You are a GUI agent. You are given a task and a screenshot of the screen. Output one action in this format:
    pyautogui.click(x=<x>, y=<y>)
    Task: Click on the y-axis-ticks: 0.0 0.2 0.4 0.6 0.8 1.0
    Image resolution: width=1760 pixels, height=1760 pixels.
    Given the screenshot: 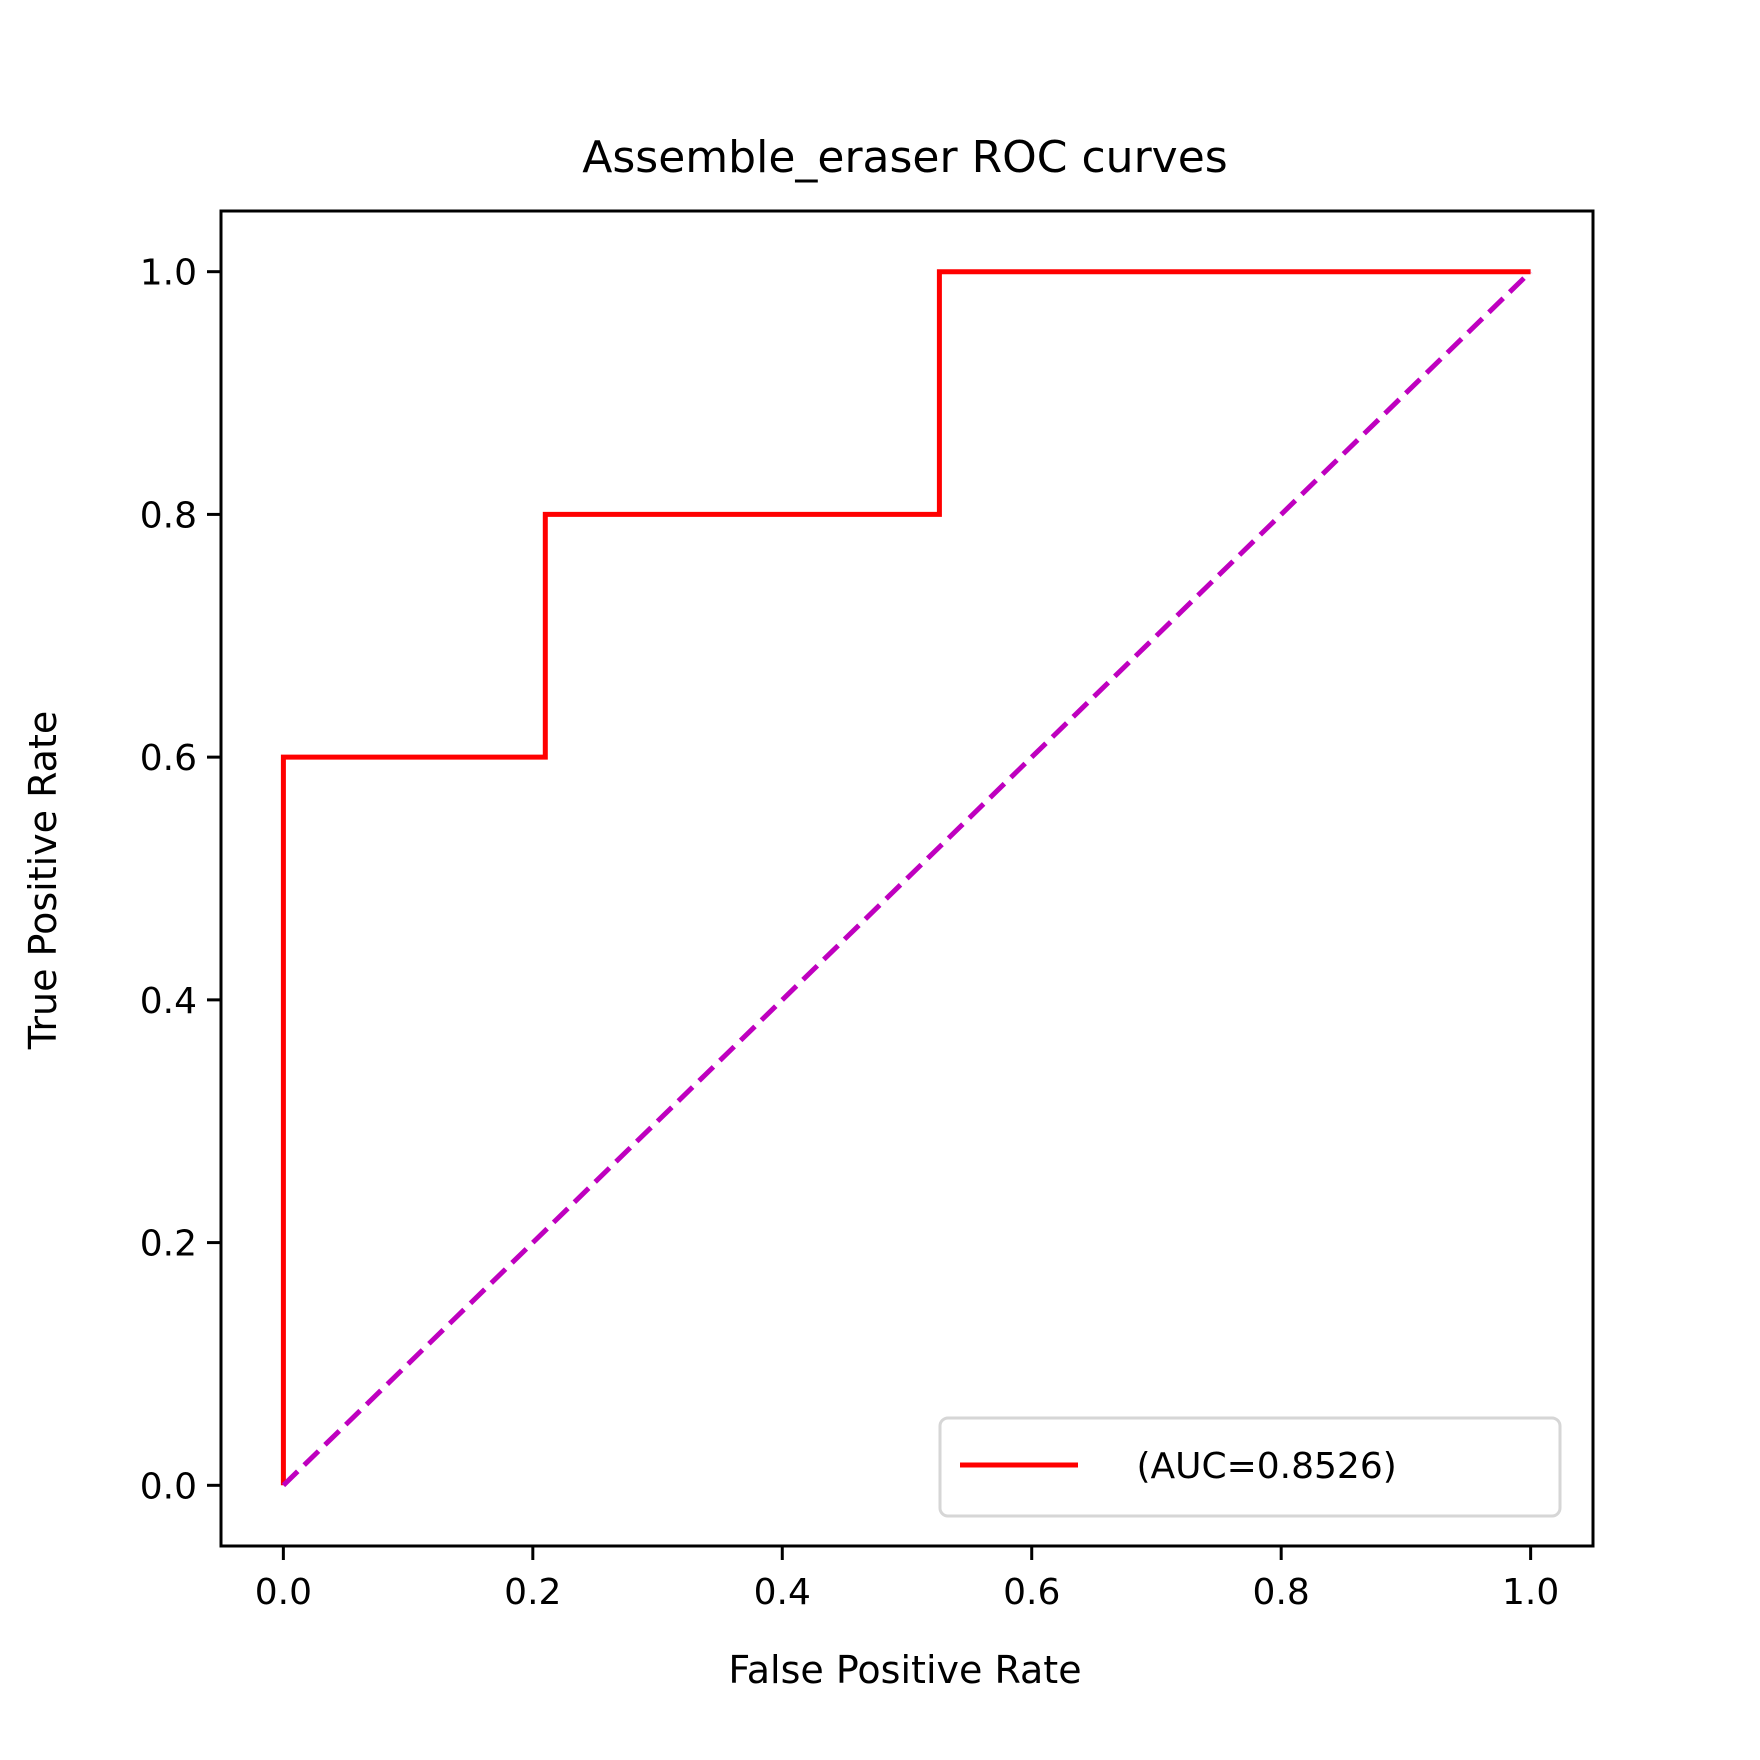 What is the action you would take?
    pyautogui.click(x=180, y=880)
    